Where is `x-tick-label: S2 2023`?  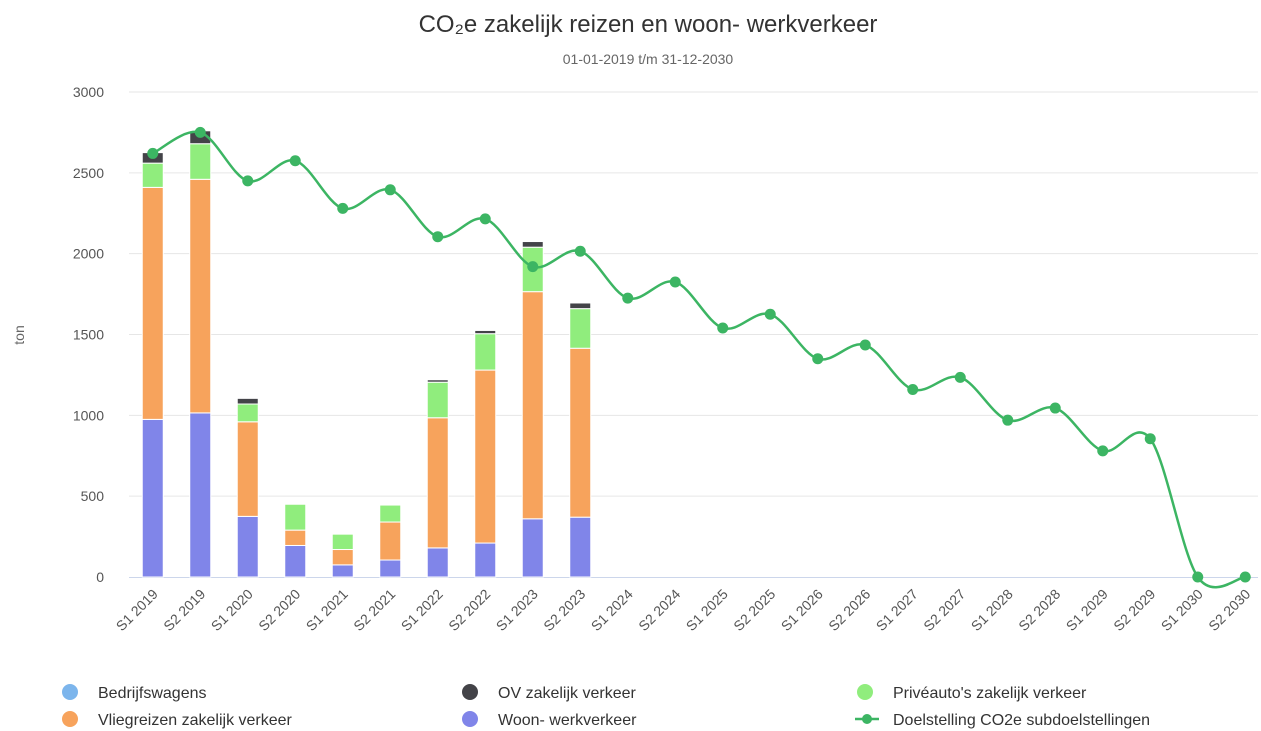
x-tick-label: S2 2023 is located at coordinates (564, 610).